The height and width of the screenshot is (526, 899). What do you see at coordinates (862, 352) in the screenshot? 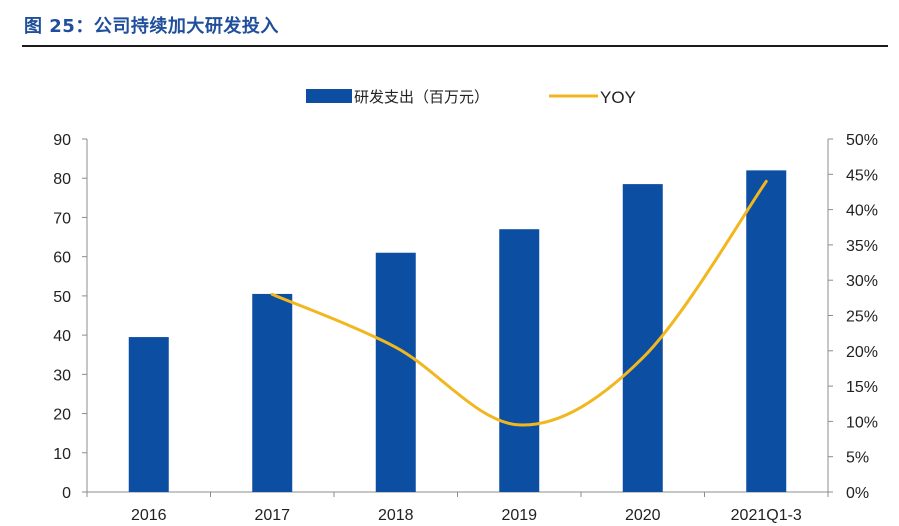
I see `y2-tick-label: 20%` at bounding box center [862, 352].